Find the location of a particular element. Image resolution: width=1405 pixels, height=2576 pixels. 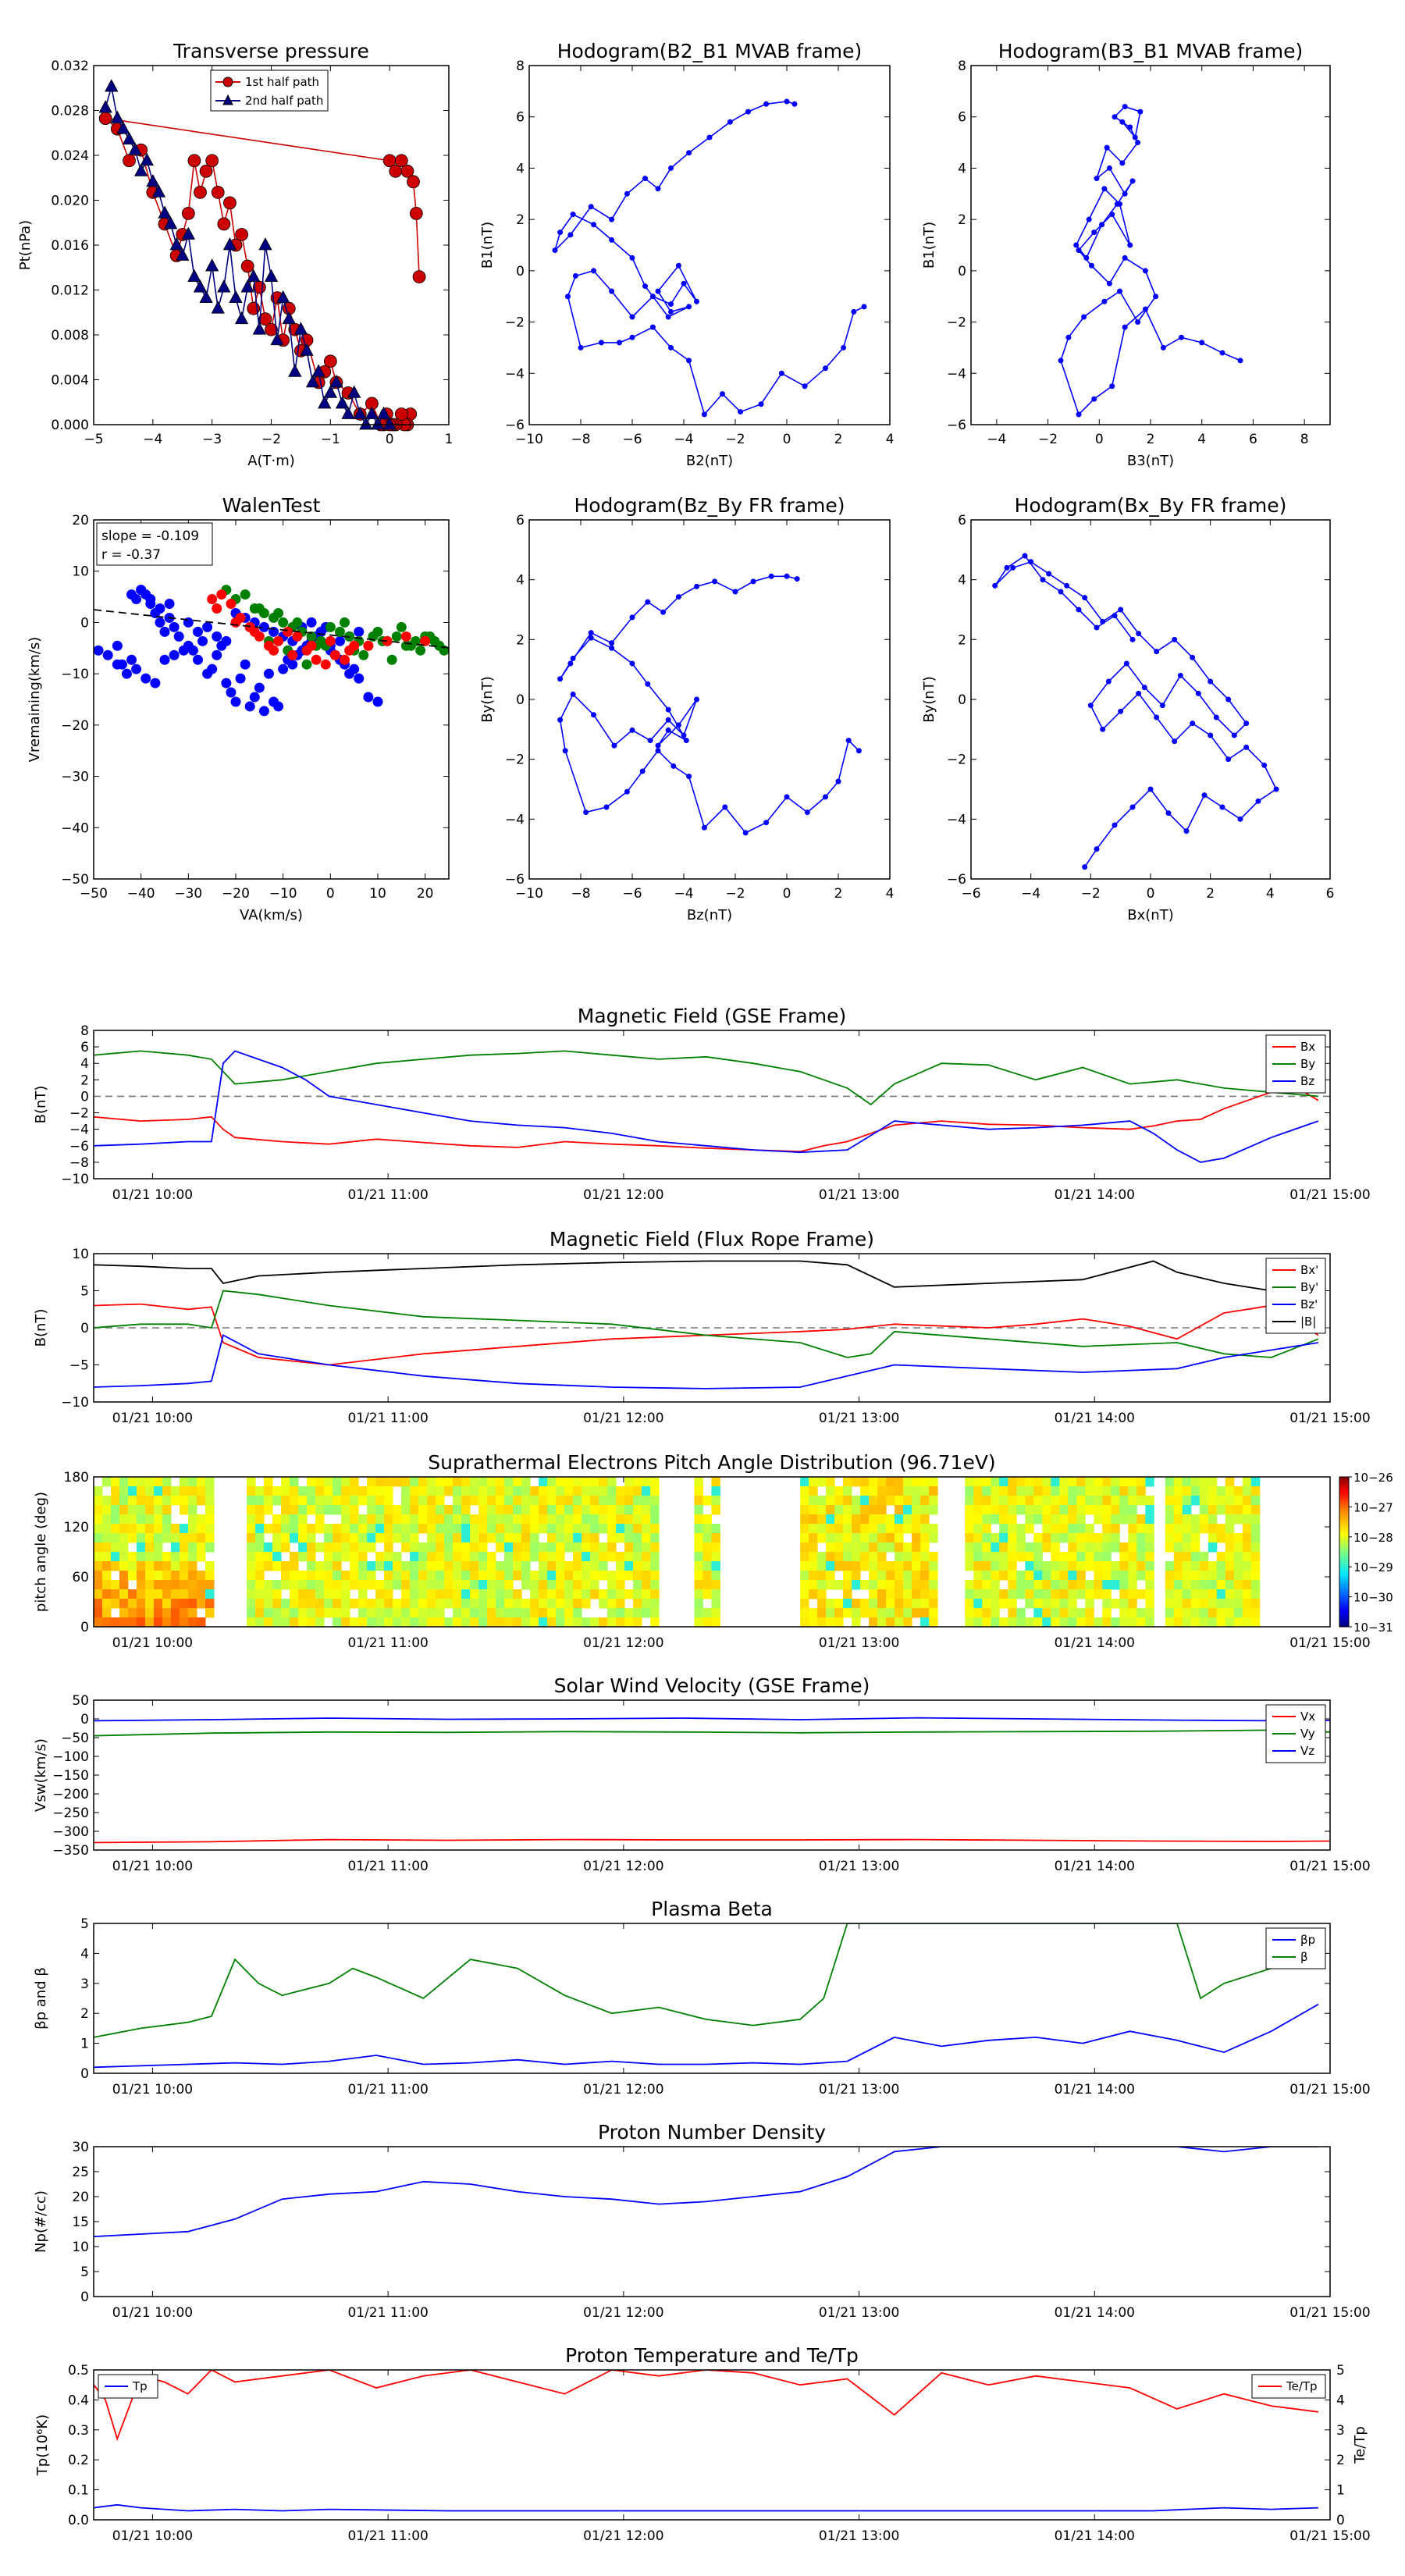

y-tick-label: 3 is located at coordinates (85, 1984).